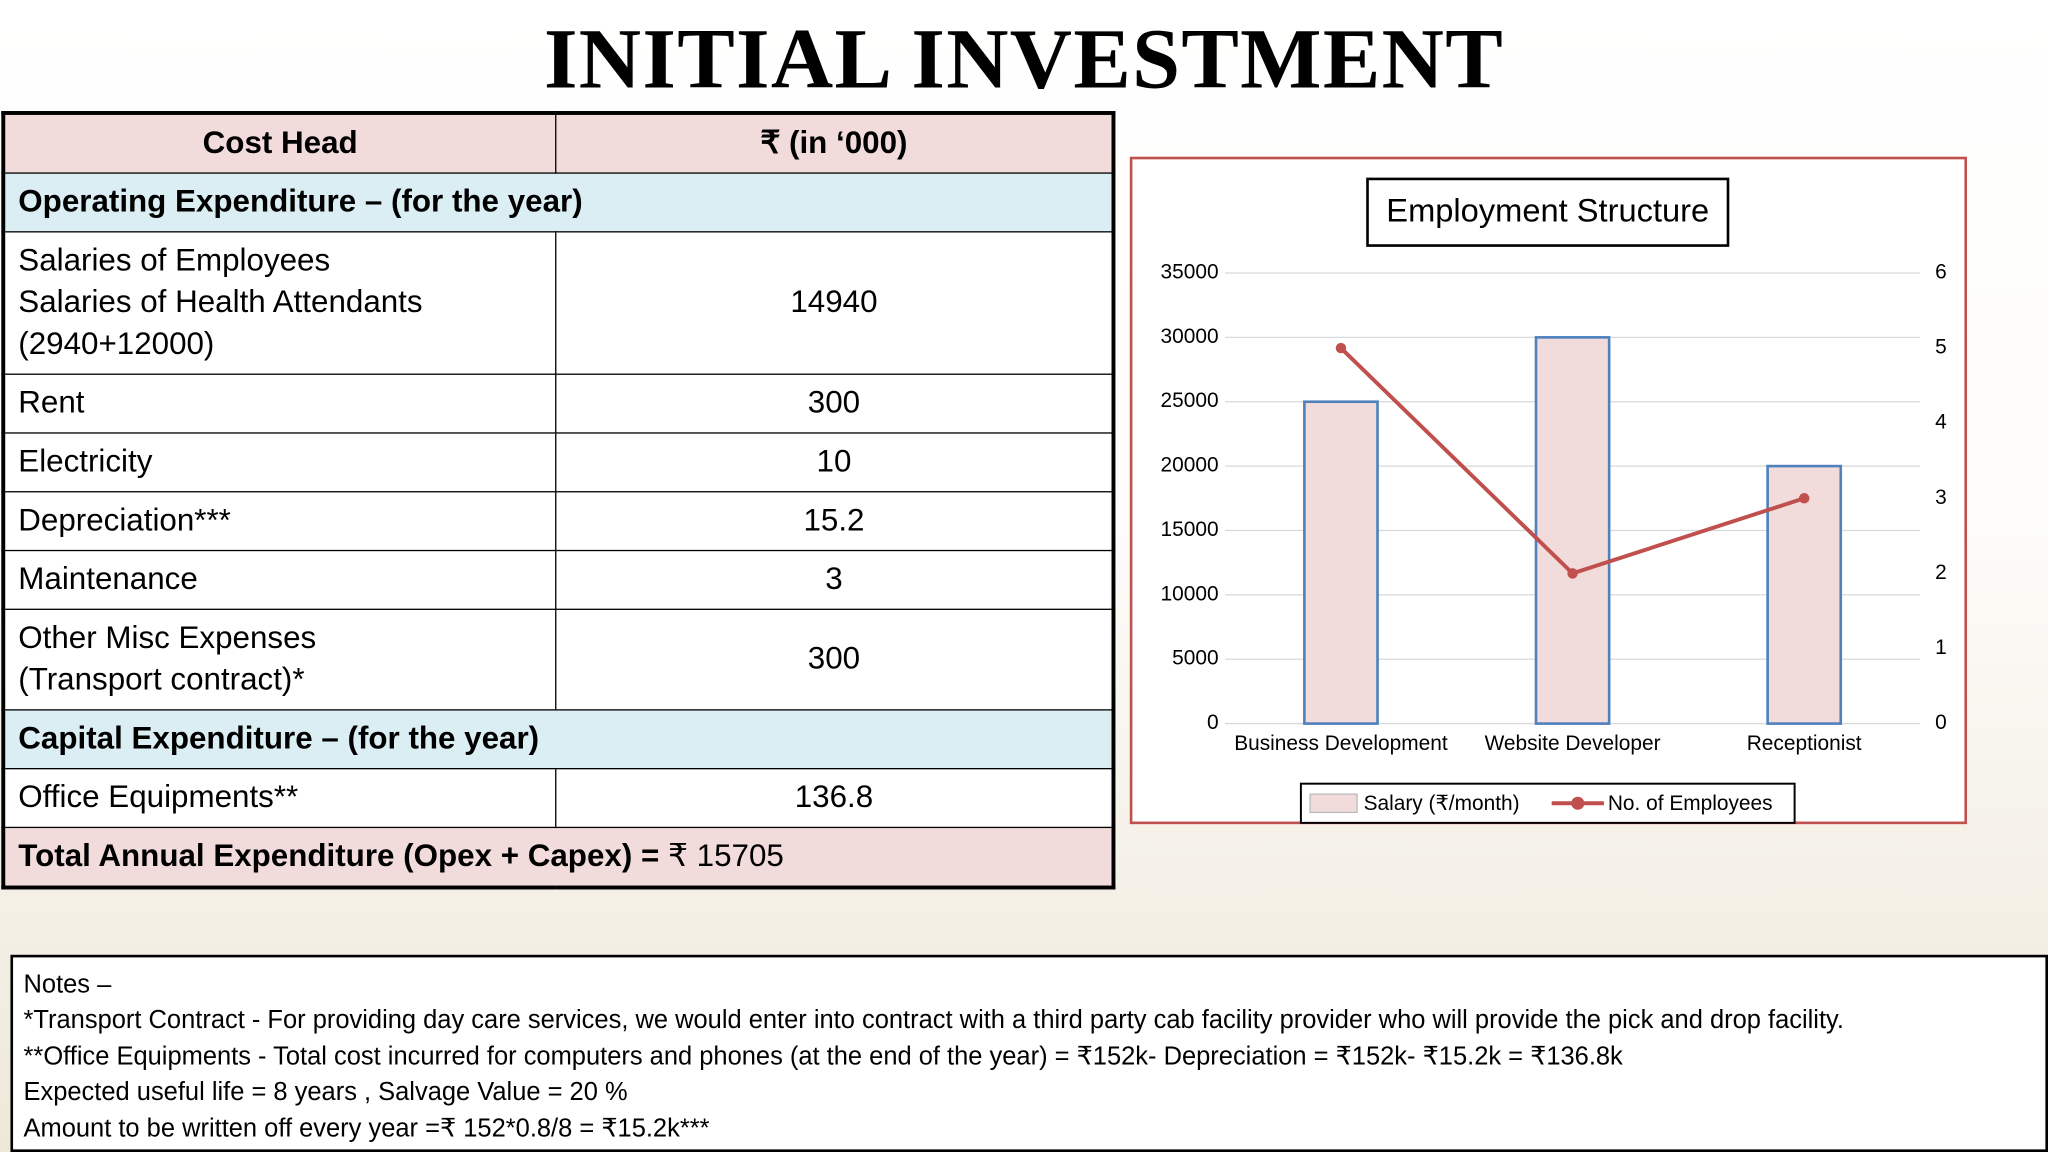 This screenshot has width=2048, height=1152. What do you see at coordinates (1190, 529) in the screenshot?
I see `y-tick-label: 15000` at bounding box center [1190, 529].